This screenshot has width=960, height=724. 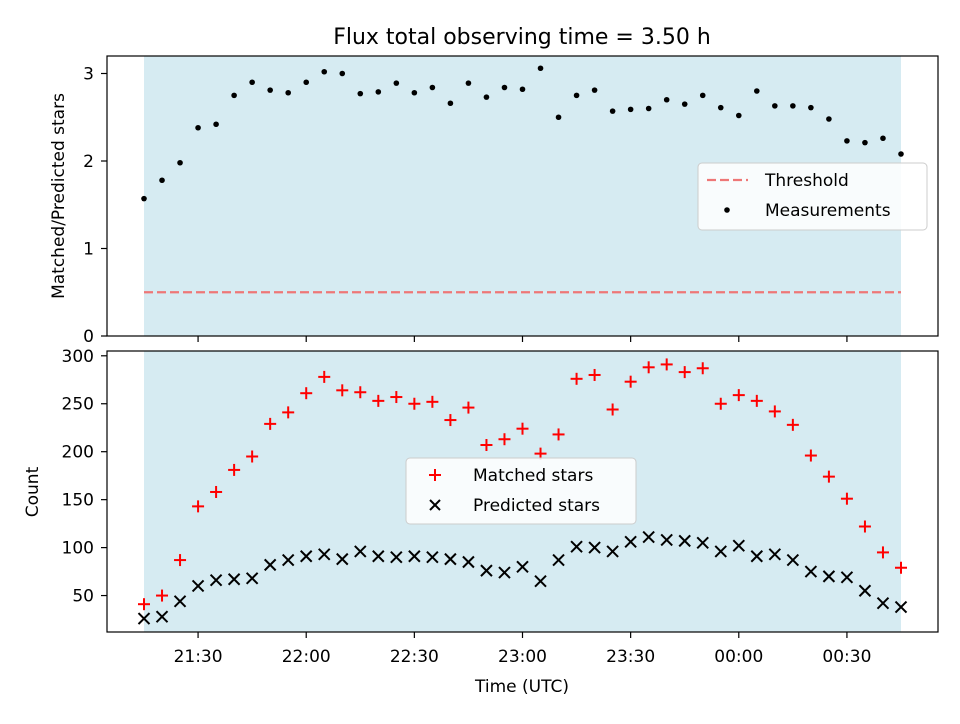 What do you see at coordinates (78, 357) in the screenshot?
I see `bottom-y-tick-label: 300` at bounding box center [78, 357].